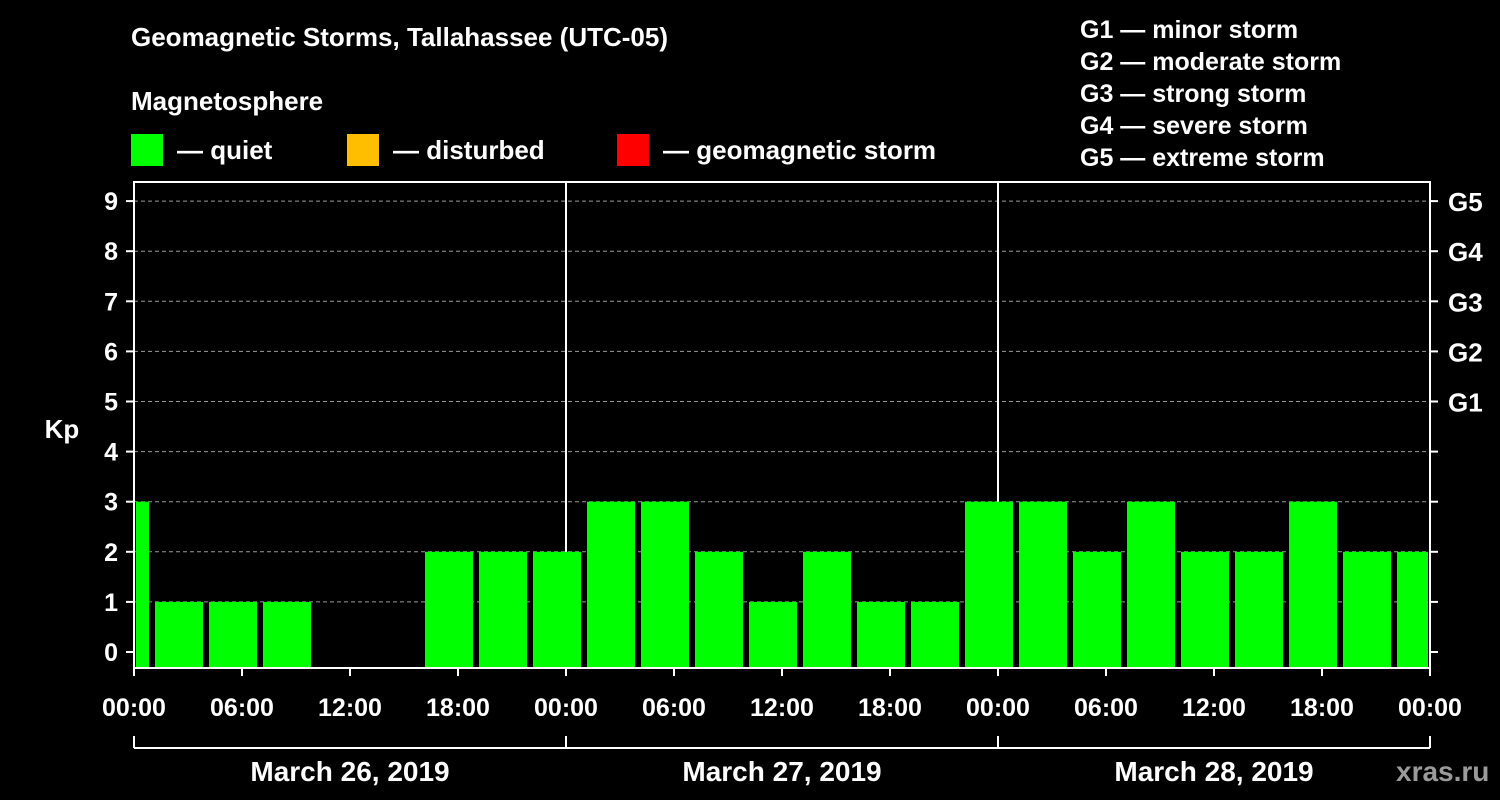 The image size is (1500, 800). Describe the element at coordinates (111, 553) in the screenshot. I see `y-tick-label: 2` at that location.